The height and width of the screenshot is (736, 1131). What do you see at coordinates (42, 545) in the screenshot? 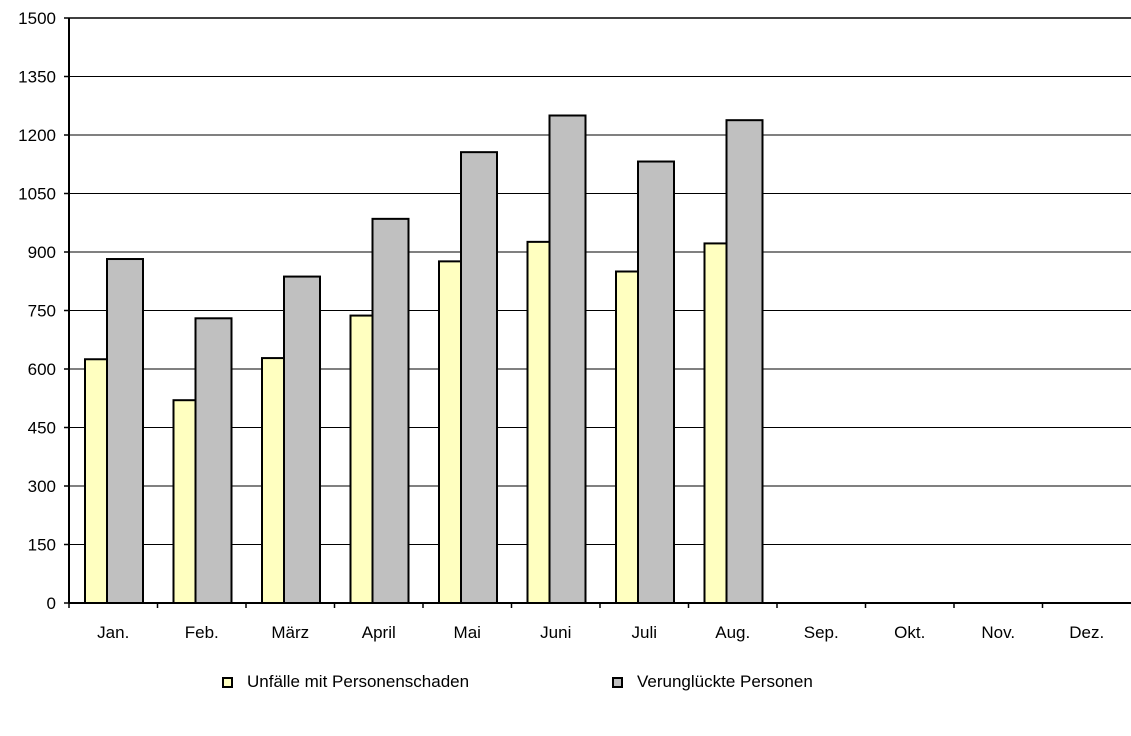
I see `y-tick-label: 150` at bounding box center [42, 545].